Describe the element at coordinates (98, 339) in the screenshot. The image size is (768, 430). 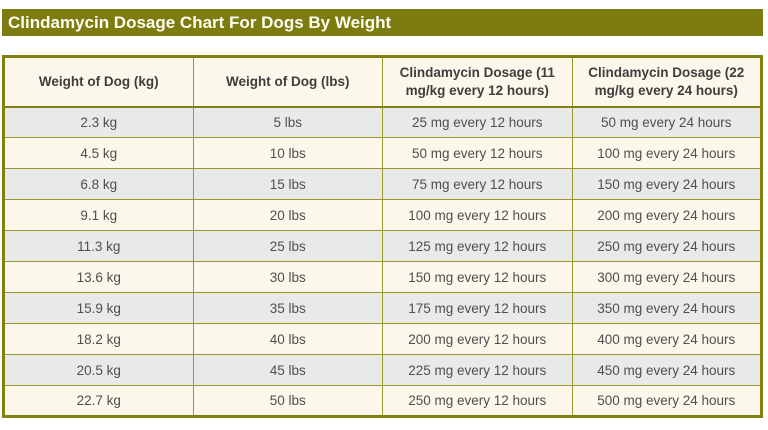
I see `table-cell: 18.2 kg` at that location.